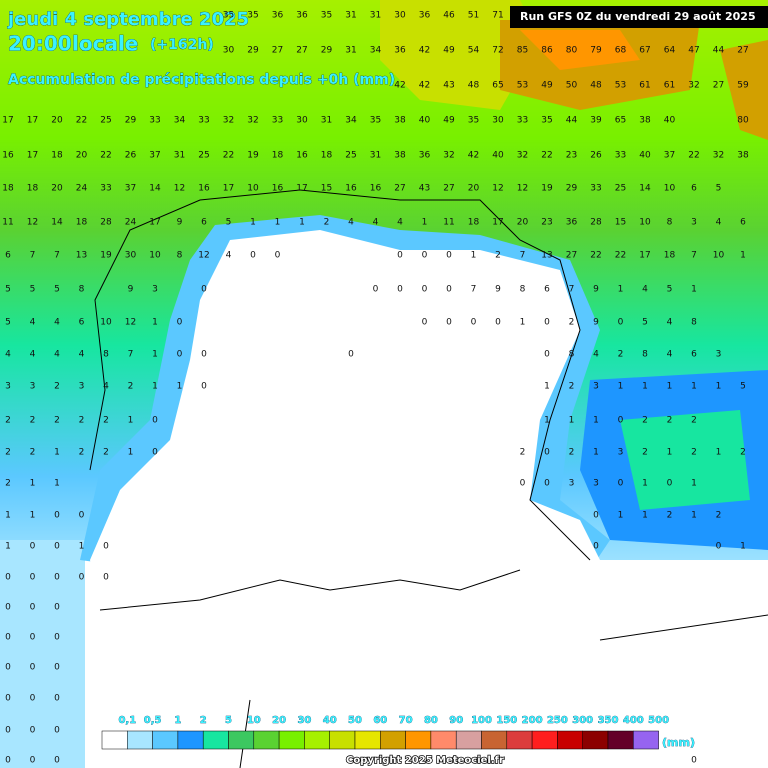 The image size is (768, 768). What do you see at coordinates (448, 156) in the screenshot?
I see `grid-value: 32` at bounding box center [448, 156].